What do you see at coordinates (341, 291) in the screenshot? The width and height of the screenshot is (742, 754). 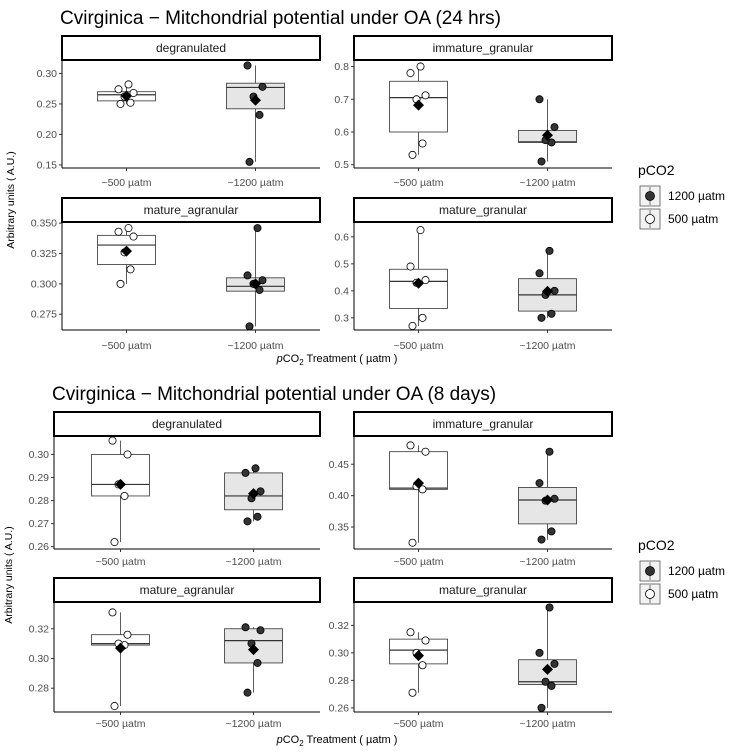 I see `y-tick-label: 0.4` at bounding box center [341, 291].